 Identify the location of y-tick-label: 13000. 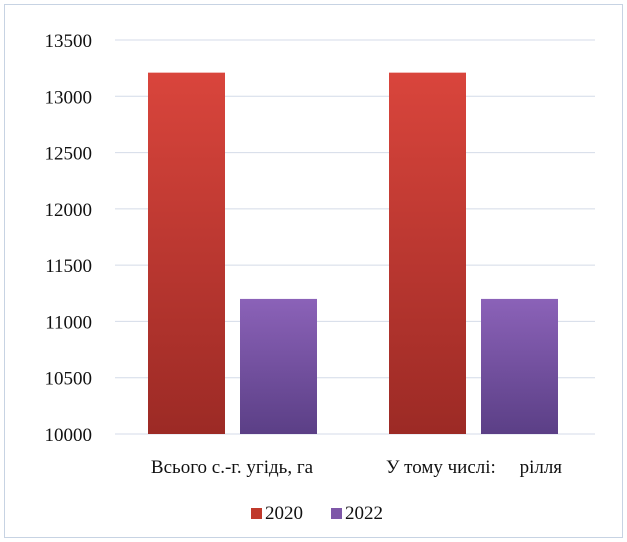
(69, 97).